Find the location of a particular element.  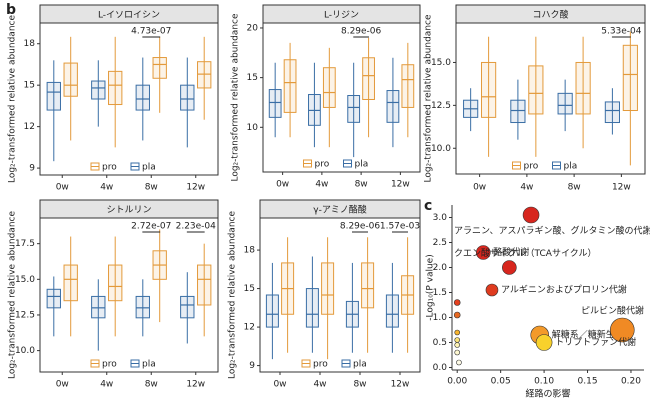

x-axis-title: 経路の影響 is located at coordinates (547, 394).